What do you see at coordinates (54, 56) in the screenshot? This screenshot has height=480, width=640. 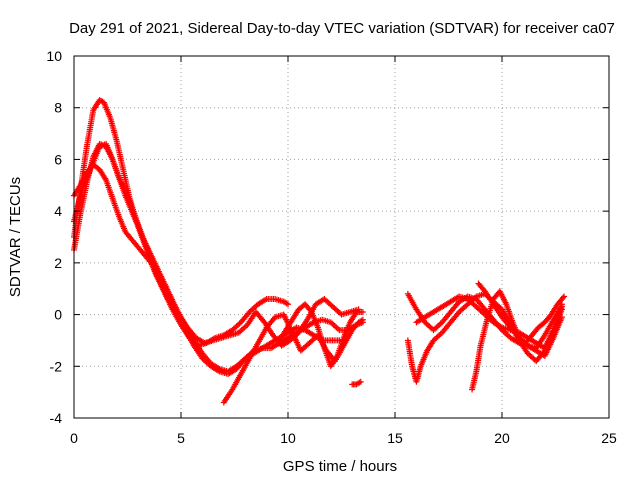 I see `y-tick-label: 10` at bounding box center [54, 56].